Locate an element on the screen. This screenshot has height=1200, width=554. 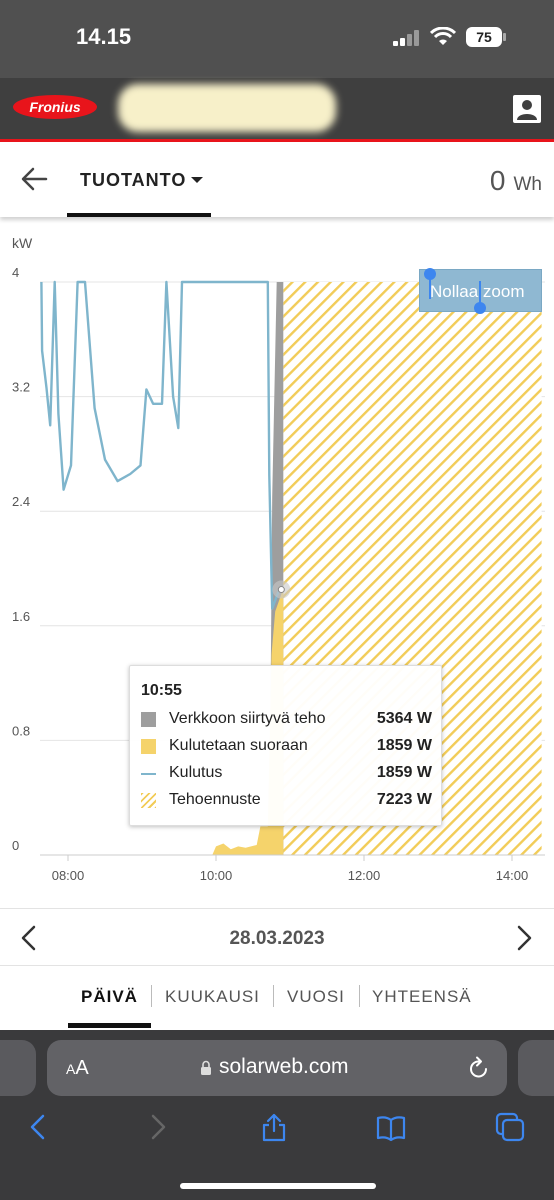
chevron-right-icon is located at coordinates (524, 938).